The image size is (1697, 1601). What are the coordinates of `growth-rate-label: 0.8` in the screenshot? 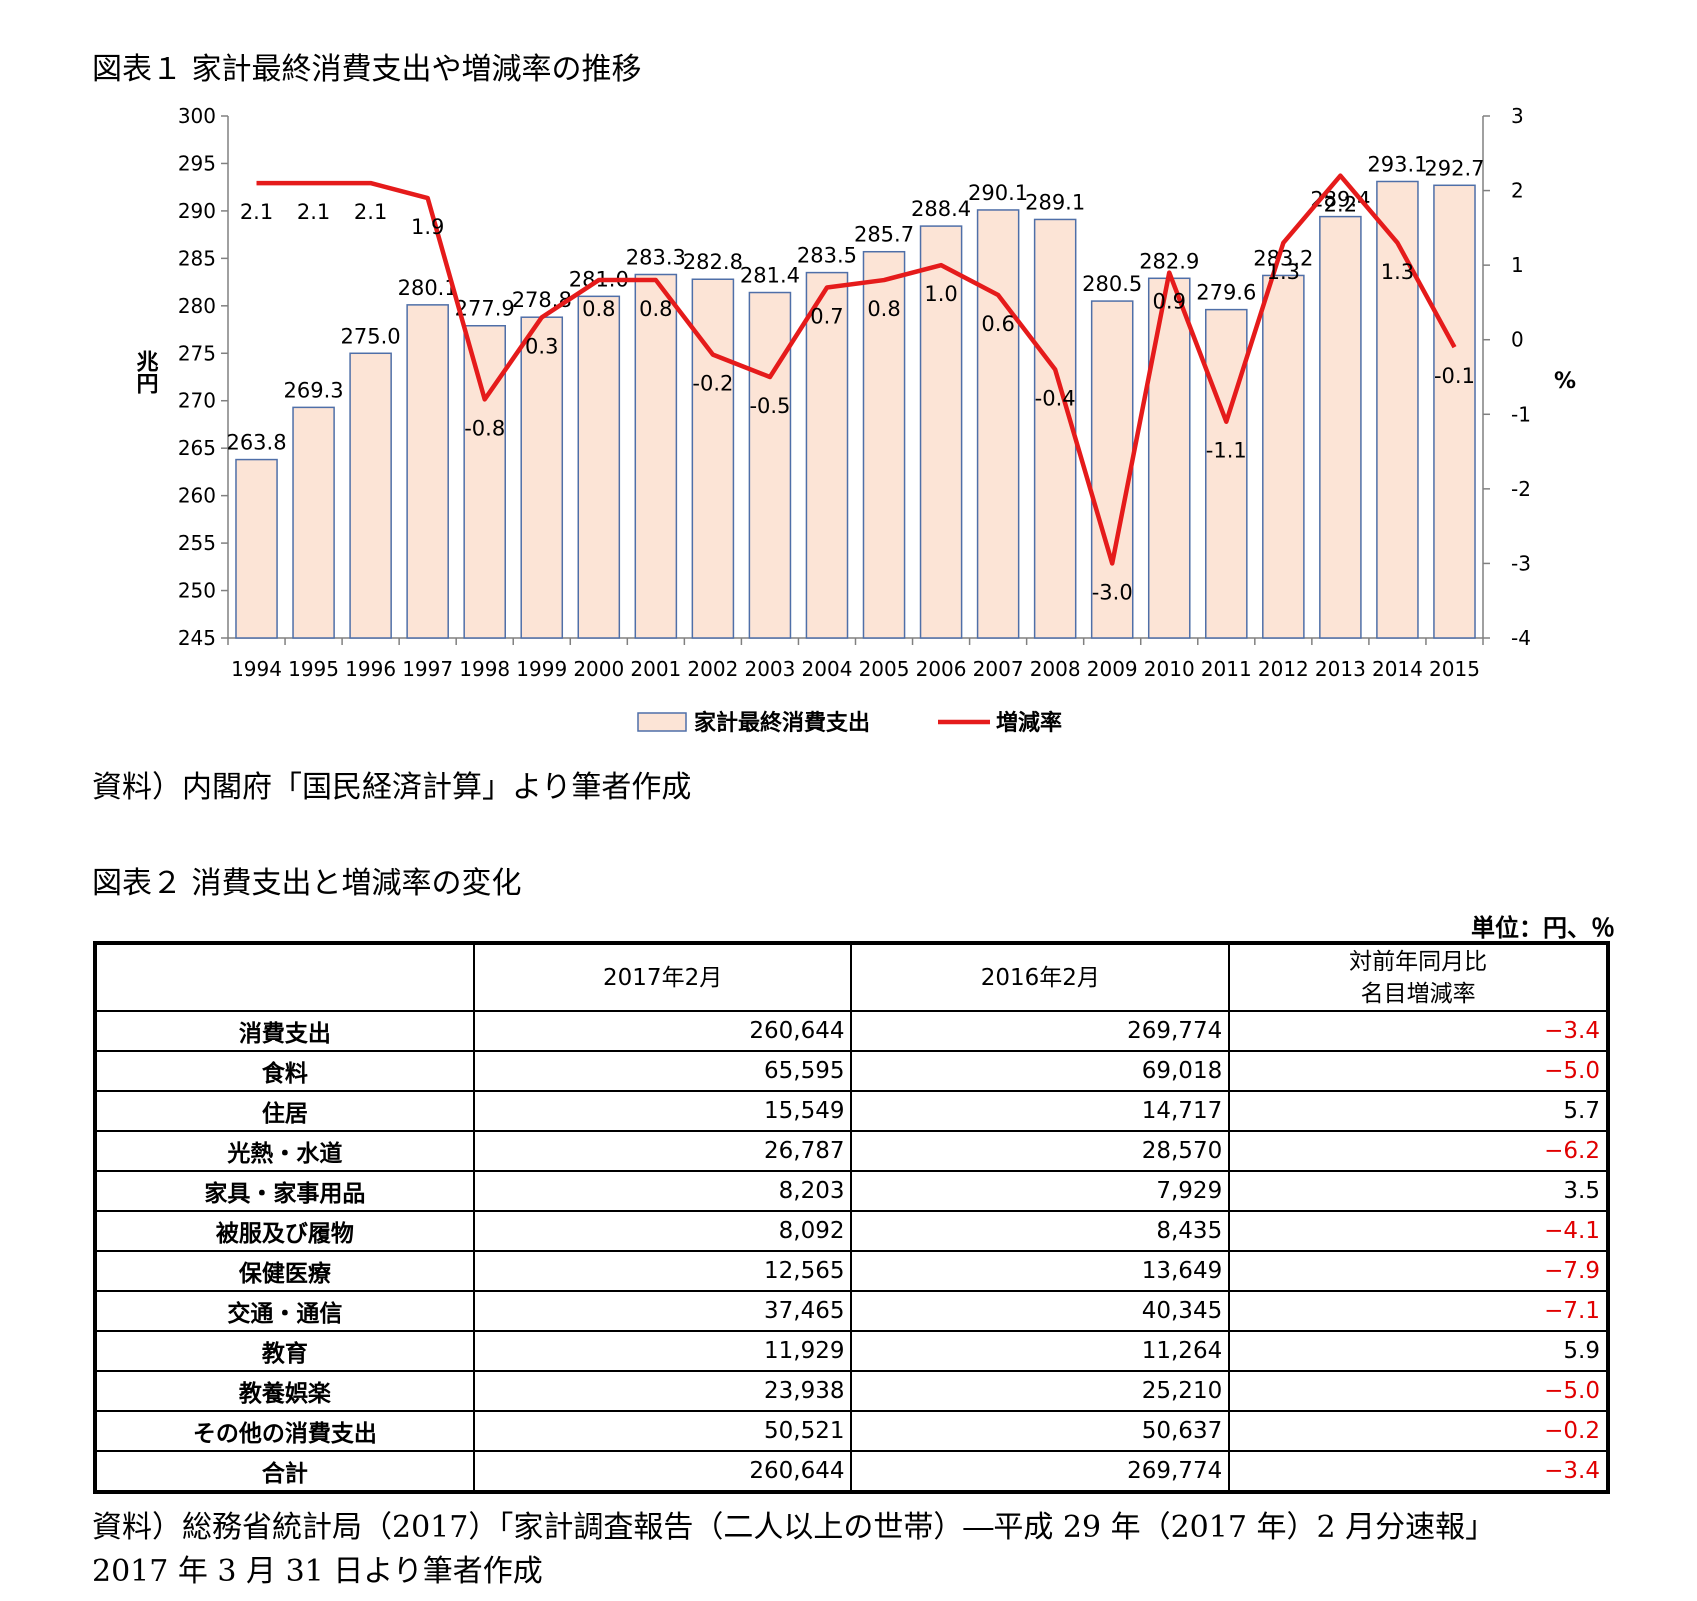 It's located at (598, 309).